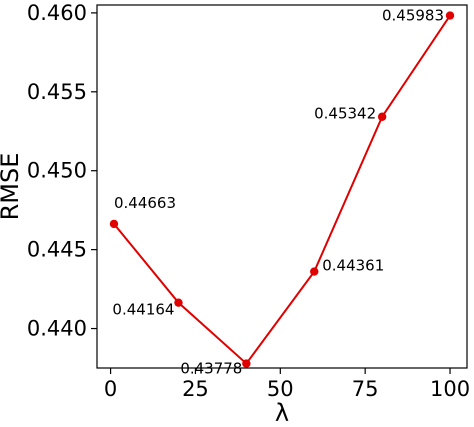 Image resolution: width=474 pixels, height=427 pixels. I want to click on y-axis-ticks: 0.440 0.445 0.450 0.455 0.460, so click(62, 171).